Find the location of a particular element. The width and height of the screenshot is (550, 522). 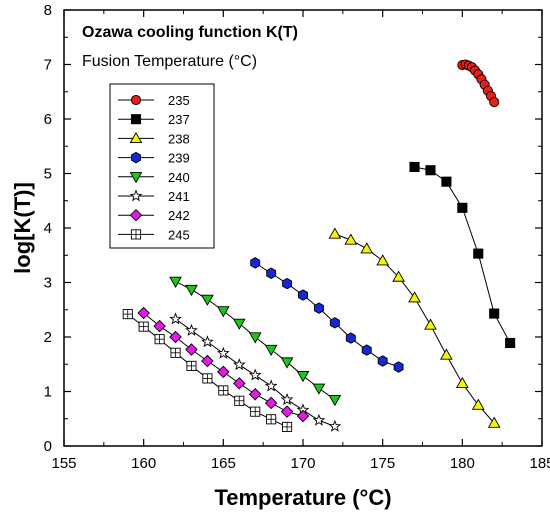

legend-label: 245 is located at coordinates (179, 234).